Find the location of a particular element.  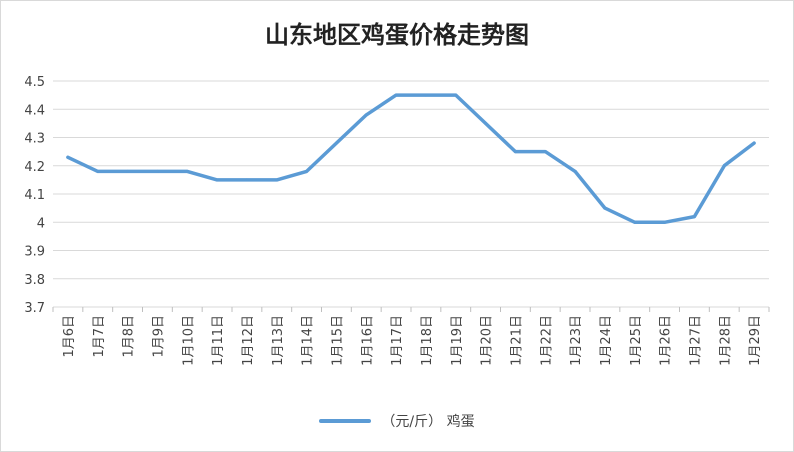

x-tick-label: 1月9日 is located at coordinates (158, 336).